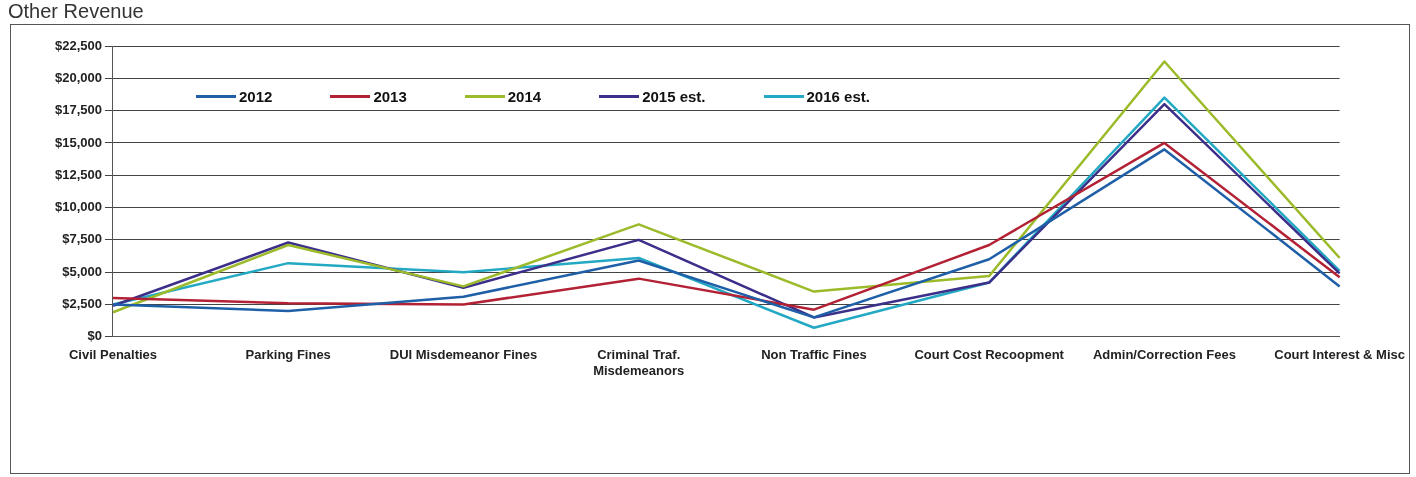 The image size is (1416, 477). What do you see at coordinates (463, 355) in the screenshot?
I see `x-tick-label: DUI Misdemeanor Fines` at bounding box center [463, 355].